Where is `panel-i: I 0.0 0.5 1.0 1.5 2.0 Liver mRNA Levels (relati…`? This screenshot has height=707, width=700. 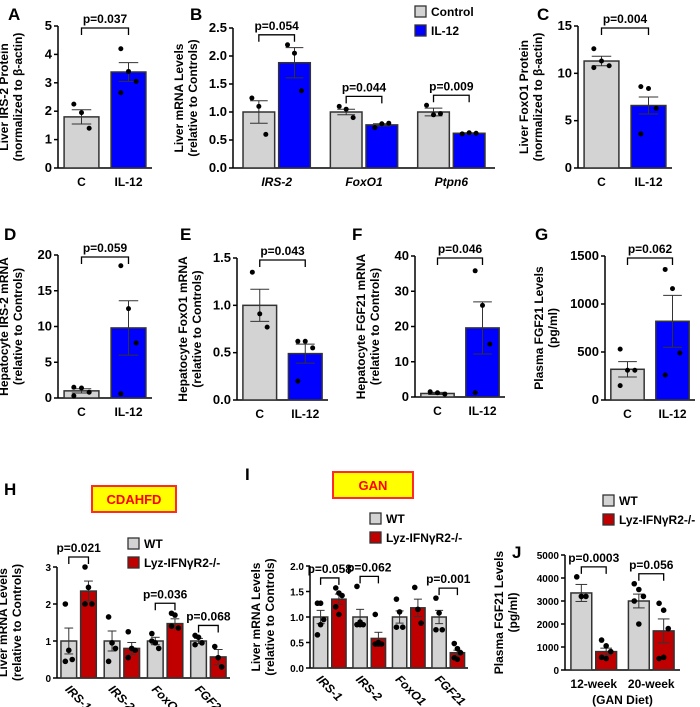
panel-i: I 0.0 0.5 1.0 1.5 2.0 Liver mRNA Levels (relati… is located at coordinates (358, 586).